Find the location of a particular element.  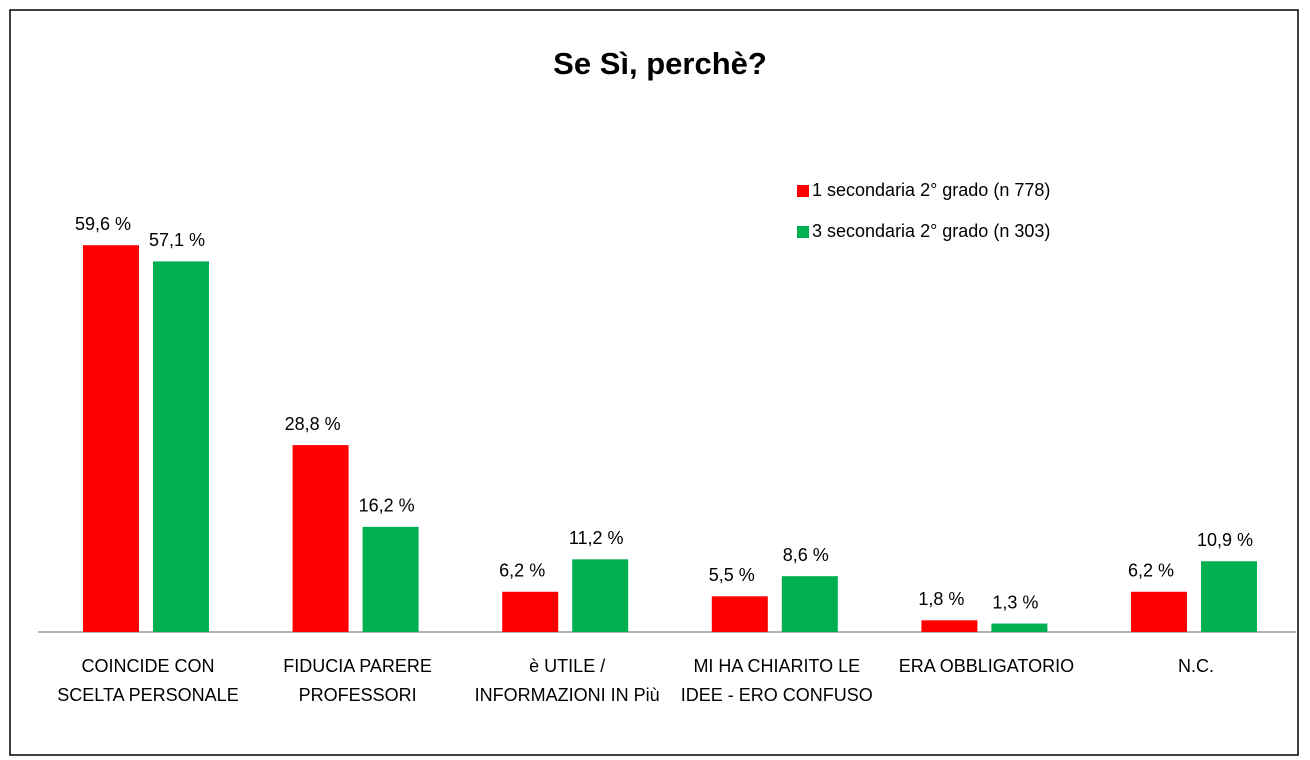

x-tick-label: ERA OBBLIGATORIO is located at coordinates (986, 666).